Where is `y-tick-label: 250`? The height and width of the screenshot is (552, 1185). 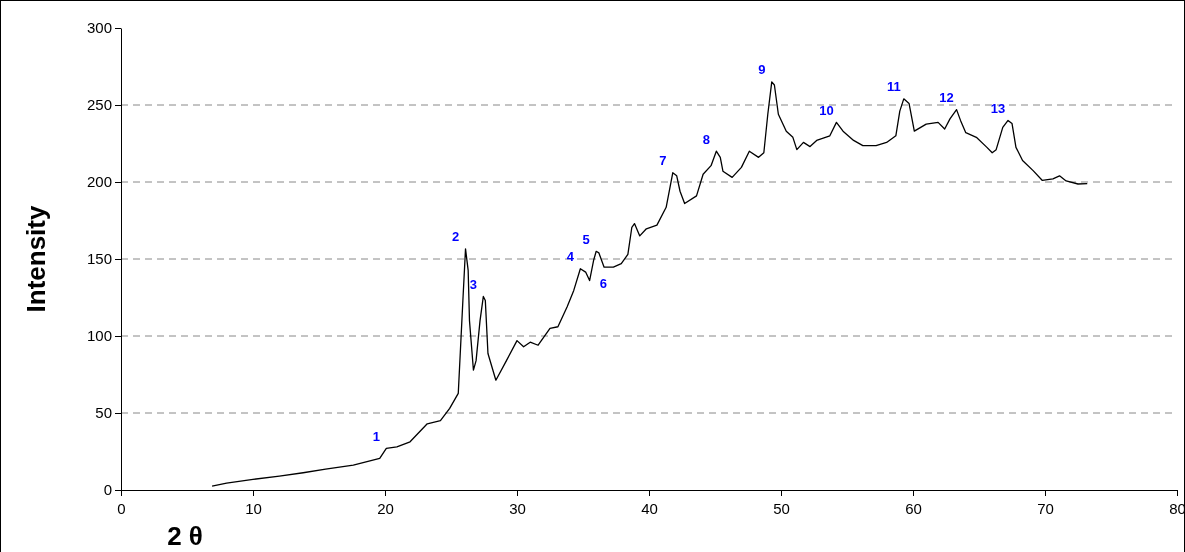 y-tick-label: 250 is located at coordinates (99, 105).